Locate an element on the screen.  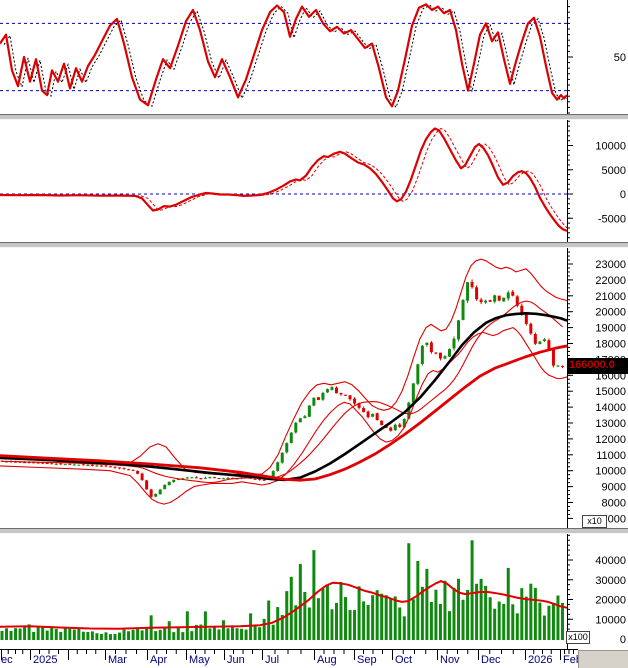
macd-panel is located at coordinates (283, 179).